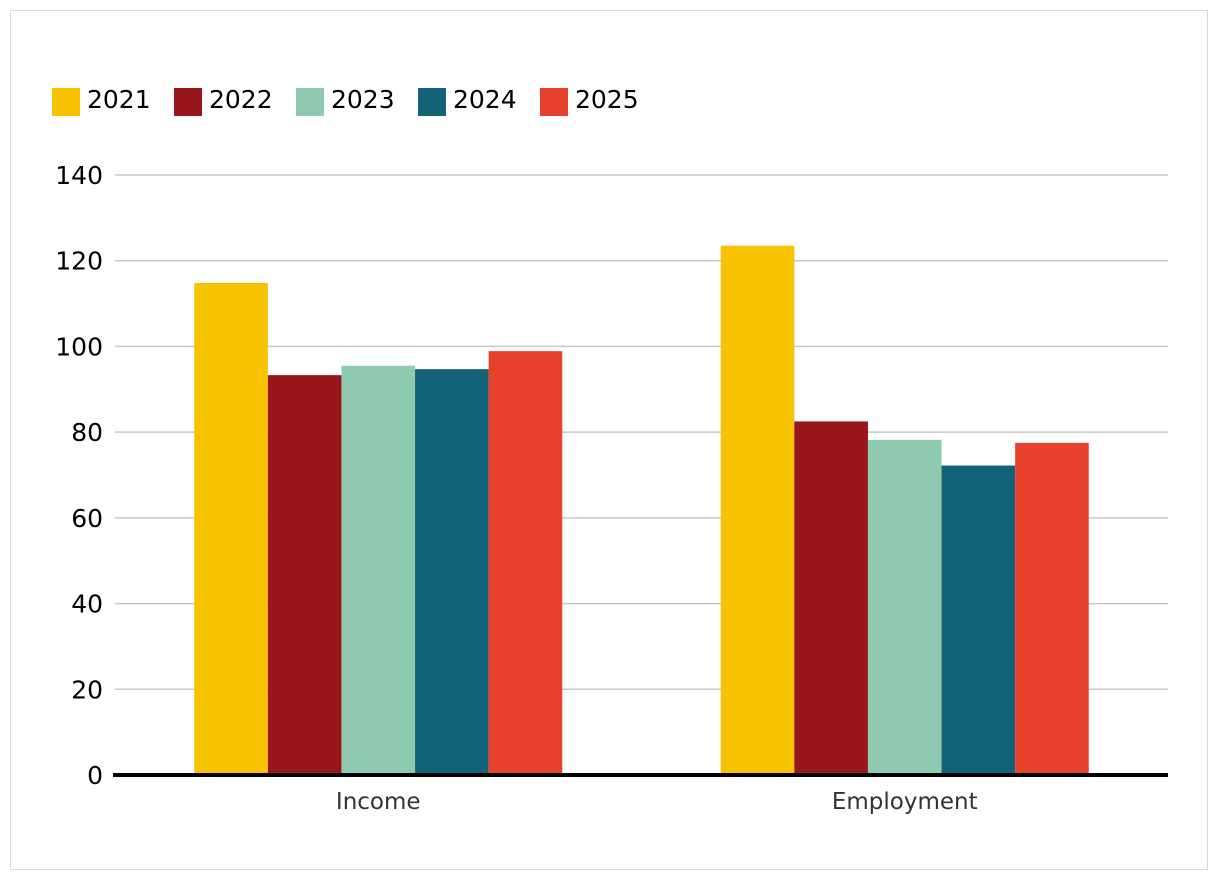 Image resolution: width=1220 pixels, height=882 pixels. What do you see at coordinates (831, 598) in the screenshot?
I see `bar-2022-employment` at bounding box center [831, 598].